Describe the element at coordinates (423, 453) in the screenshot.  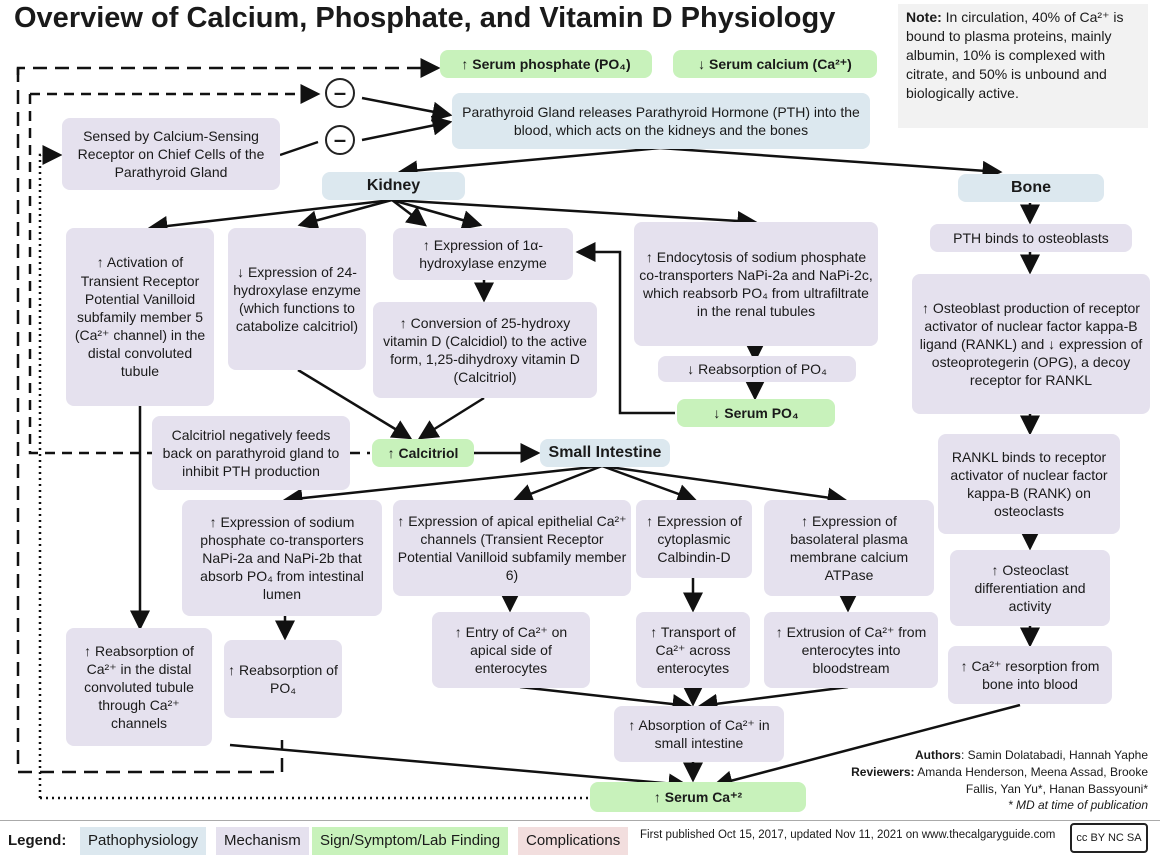
I see `calcitriol-box: ↑ Calcitriol` at that location.